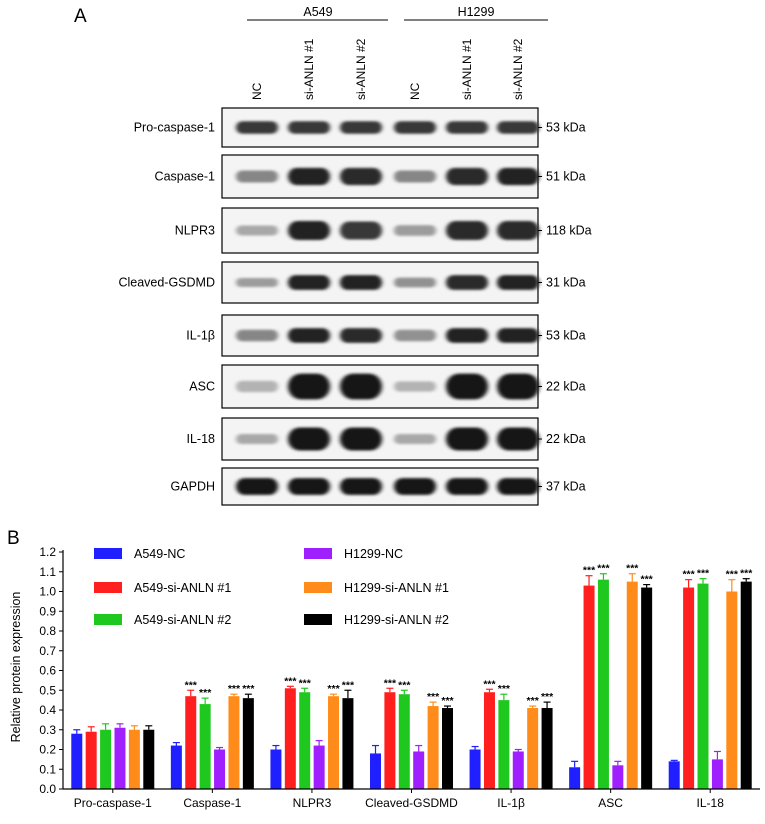  I want to click on x-tick-label: Cleaved-GSDMD, so click(411, 803).